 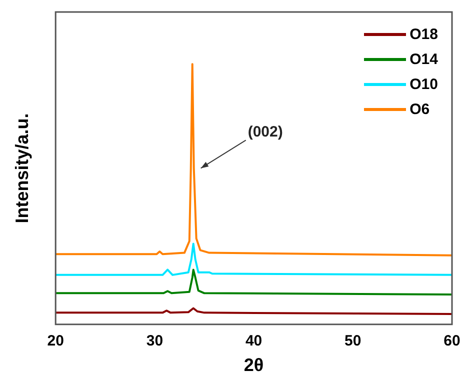 What do you see at coordinates (452, 341) in the screenshot?
I see `x-tick-label: 60` at bounding box center [452, 341].